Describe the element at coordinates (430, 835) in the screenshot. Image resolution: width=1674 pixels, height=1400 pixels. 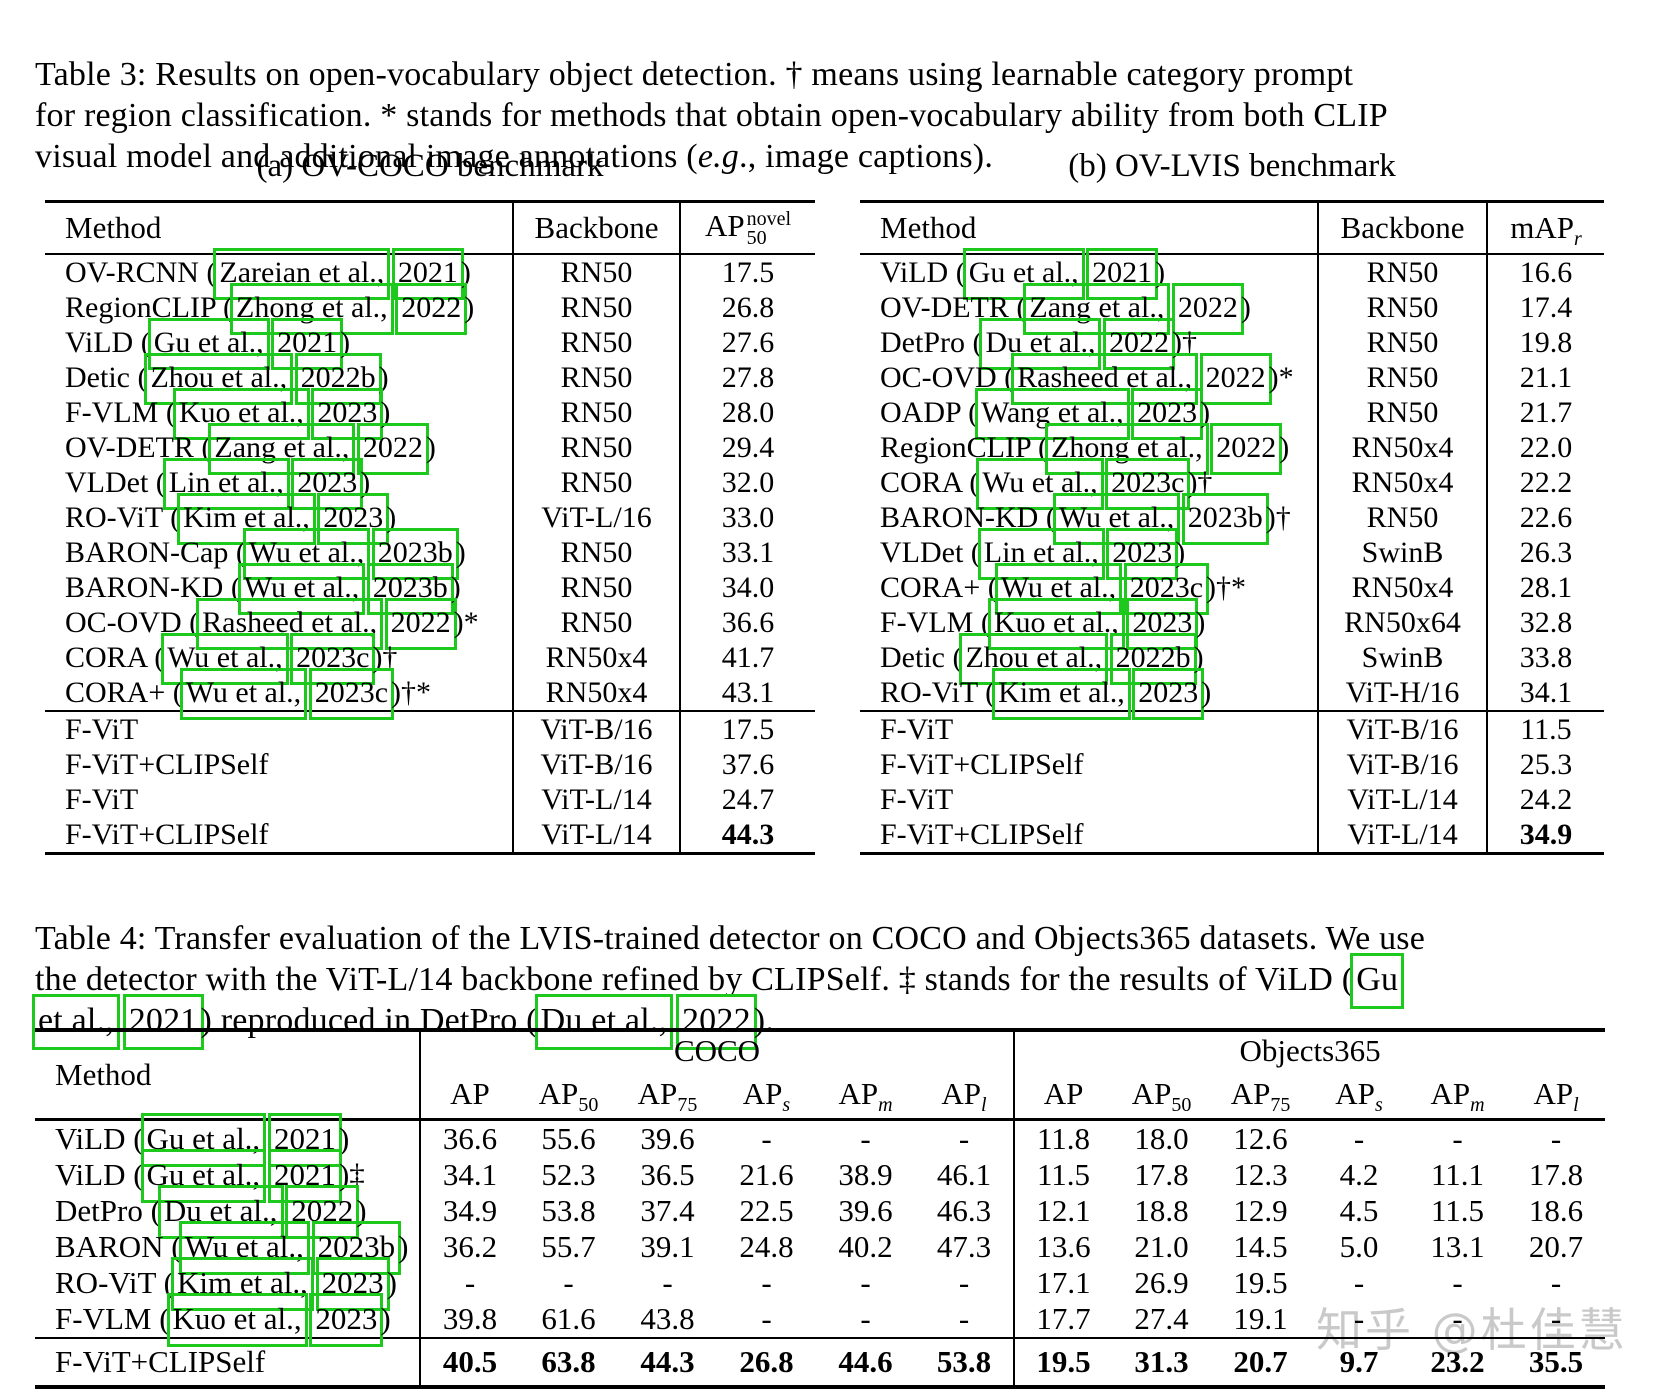
I see `table-row: F-ViT+CLIPSelf ViT-L/14 44.3` at that location.